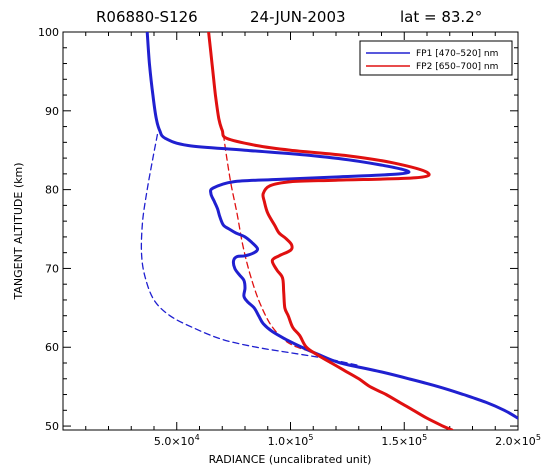 This screenshot has width=555, height=469. I want to click on x-axis-label: RADIANCE (uncalibrated unit), so click(290, 459).